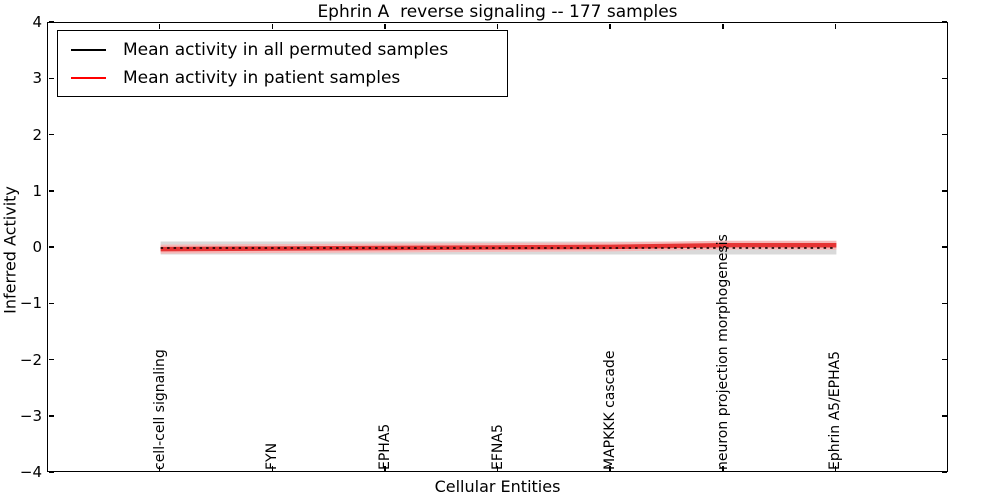  I want to click on x-tick-label: Ephrin A5/EPHA5, so click(835, 410).